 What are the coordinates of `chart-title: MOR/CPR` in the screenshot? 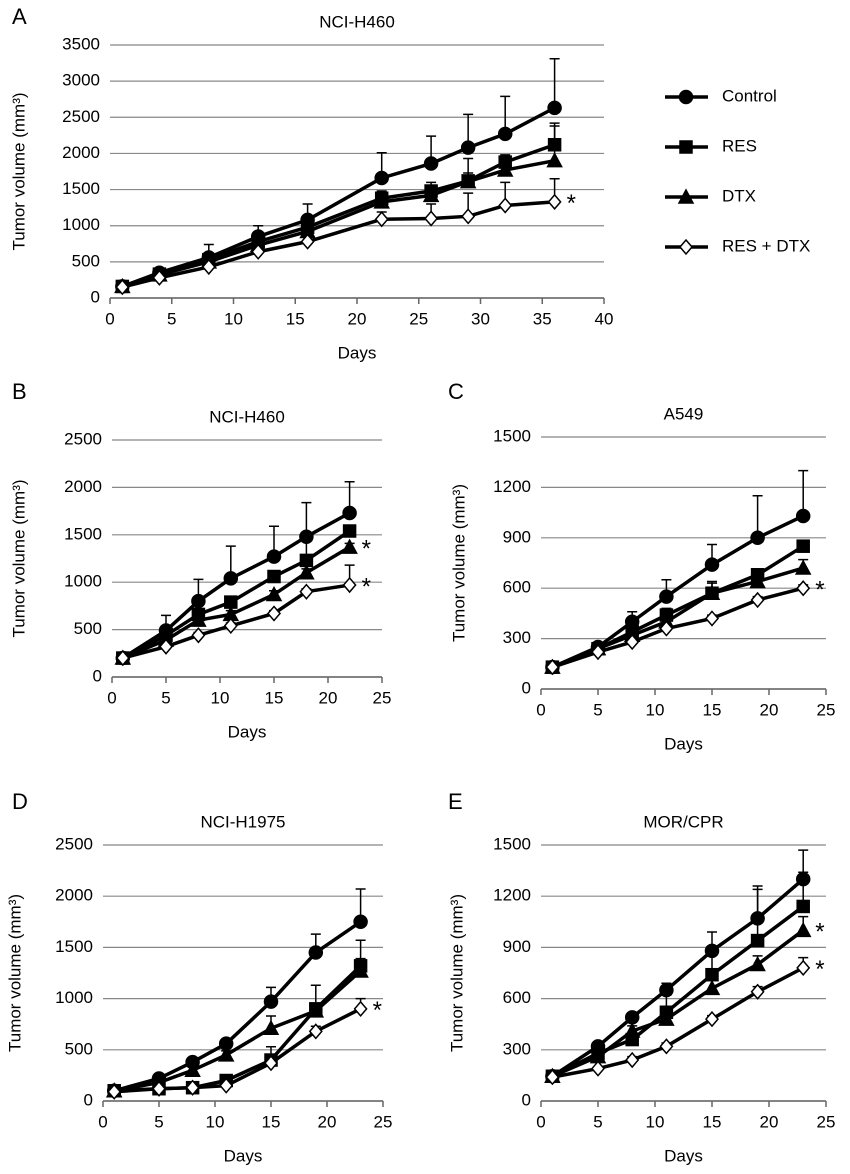 It's located at (683, 821).